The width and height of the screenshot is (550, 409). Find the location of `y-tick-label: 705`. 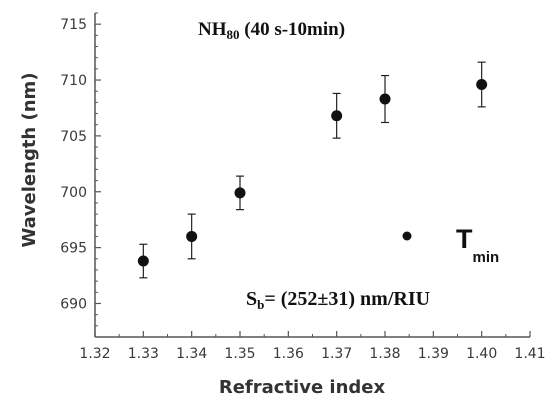

y-tick-label: 705 is located at coordinates (73, 137).